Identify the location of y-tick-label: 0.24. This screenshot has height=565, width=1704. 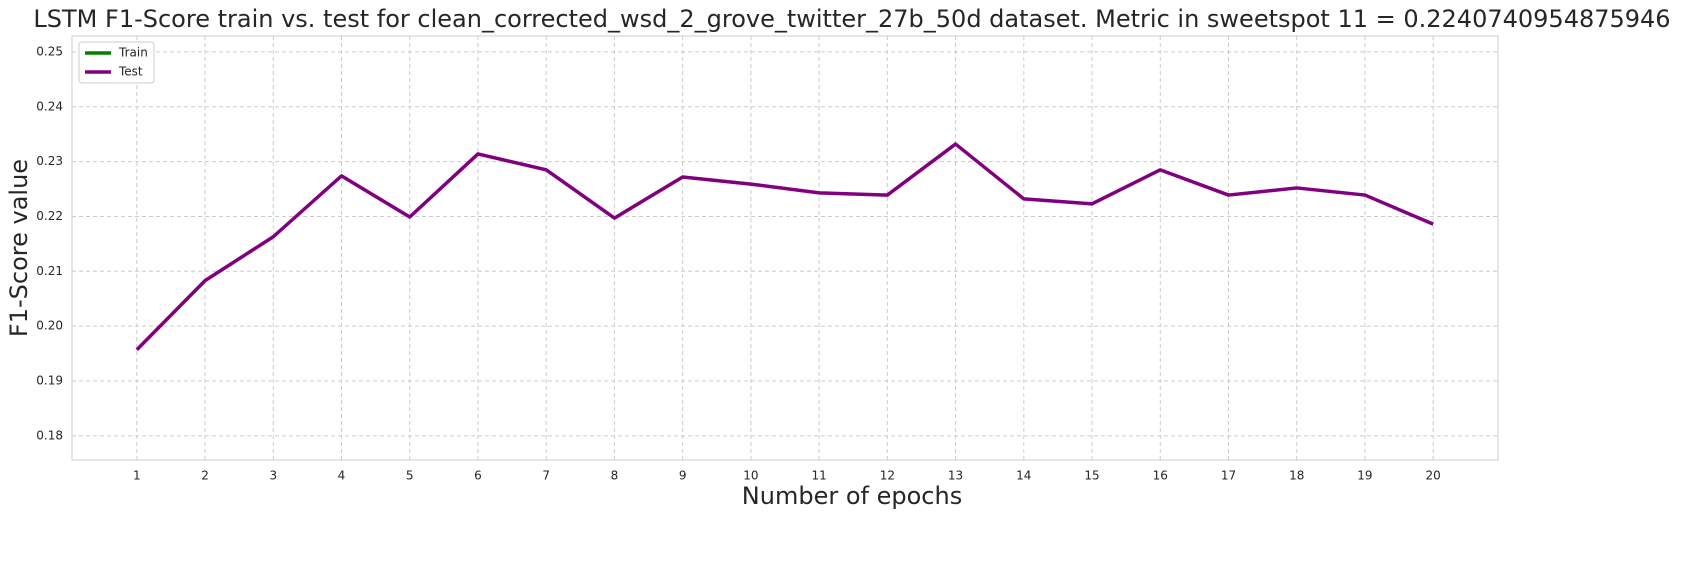
(49, 106).